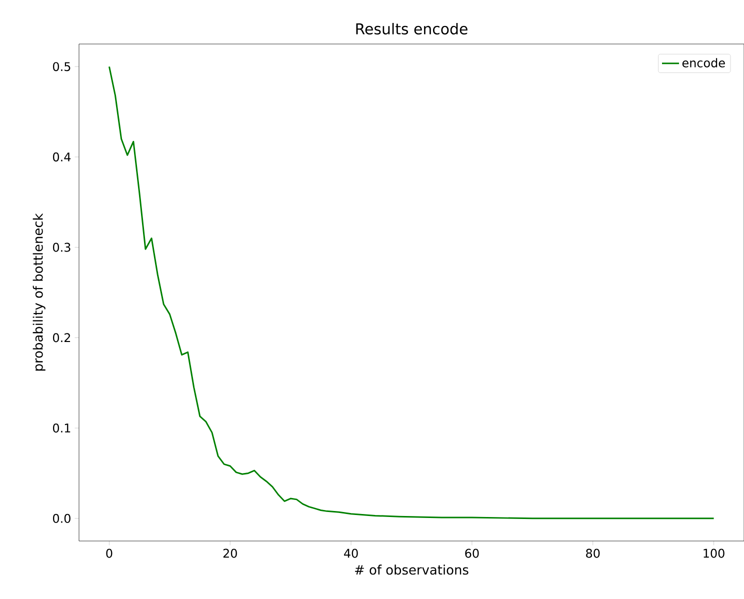  What do you see at coordinates (593, 553) in the screenshot?
I see `x-tick-label: 80` at bounding box center [593, 553].